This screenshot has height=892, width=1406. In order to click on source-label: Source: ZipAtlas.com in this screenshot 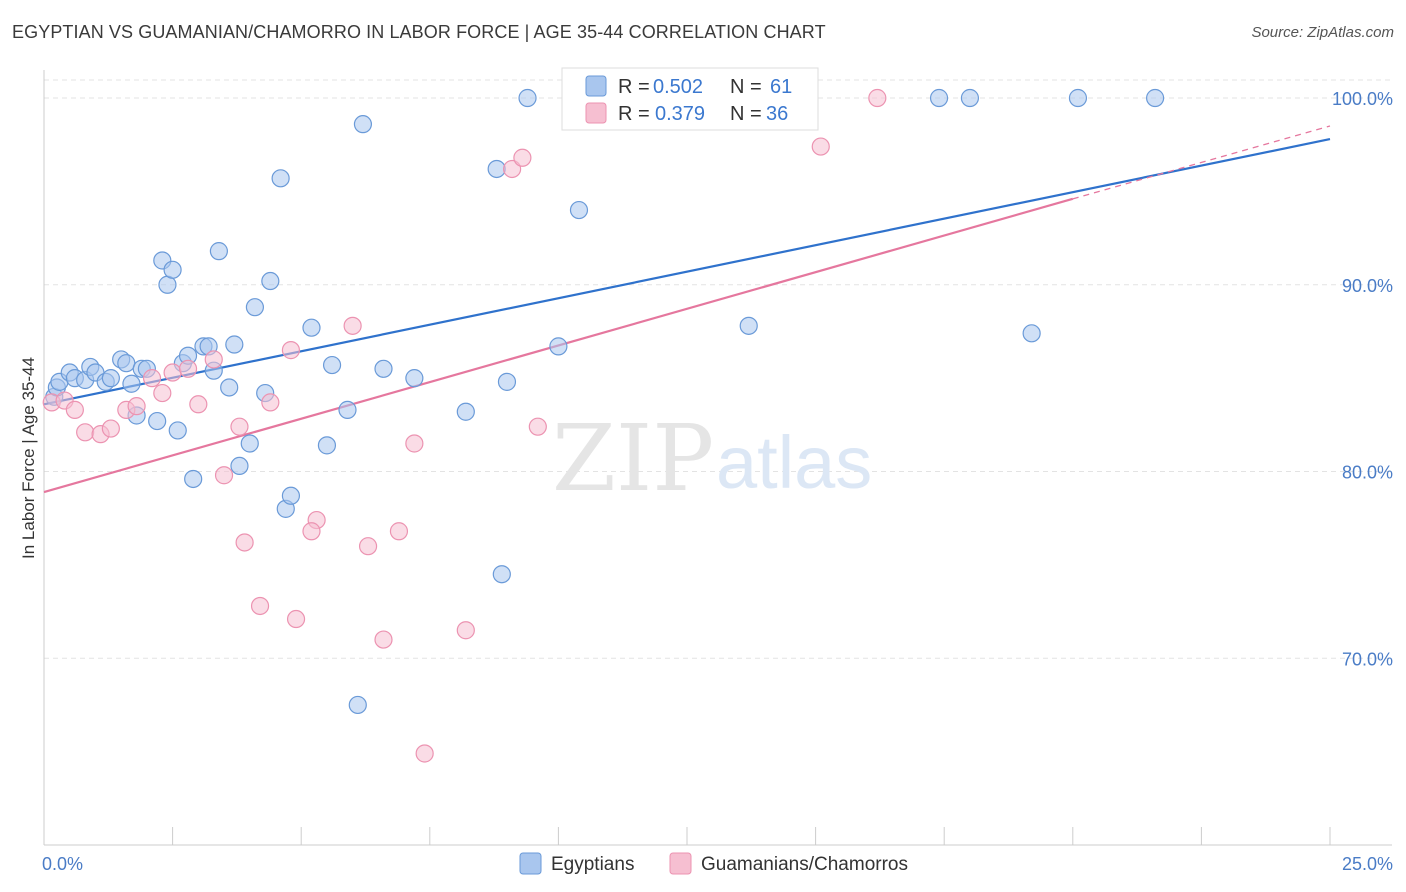, I will do `click(1322, 32)`.